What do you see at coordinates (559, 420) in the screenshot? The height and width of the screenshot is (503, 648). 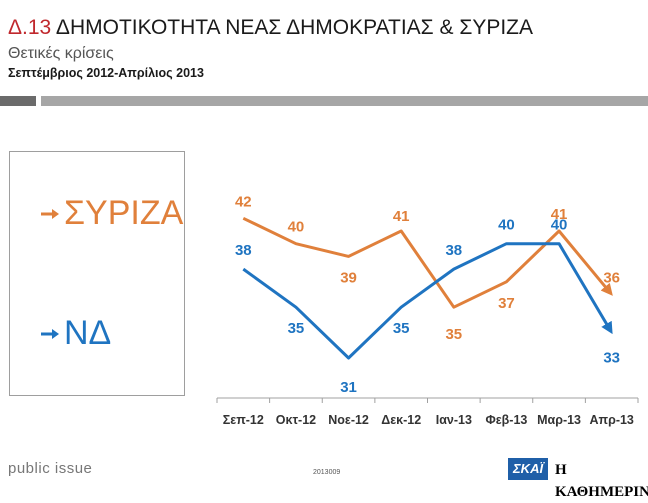 I see `x-tick-label: Μαρ-13` at bounding box center [559, 420].